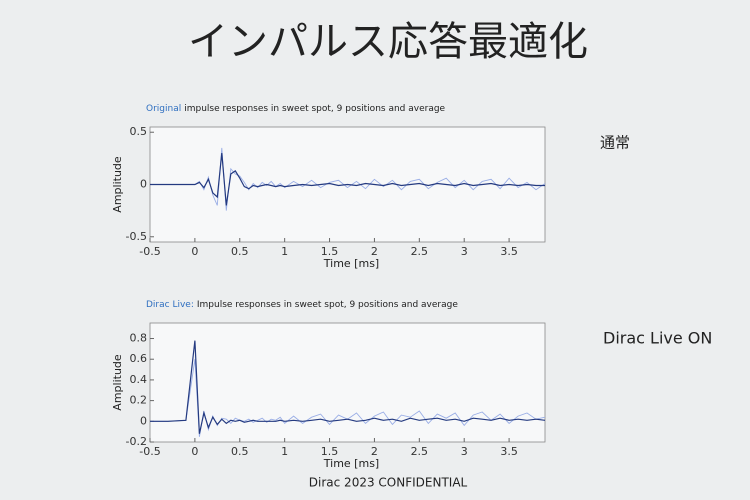  Describe the element at coordinates (139, 338) in the screenshot. I see `y-tick-label: 0.8` at that location.